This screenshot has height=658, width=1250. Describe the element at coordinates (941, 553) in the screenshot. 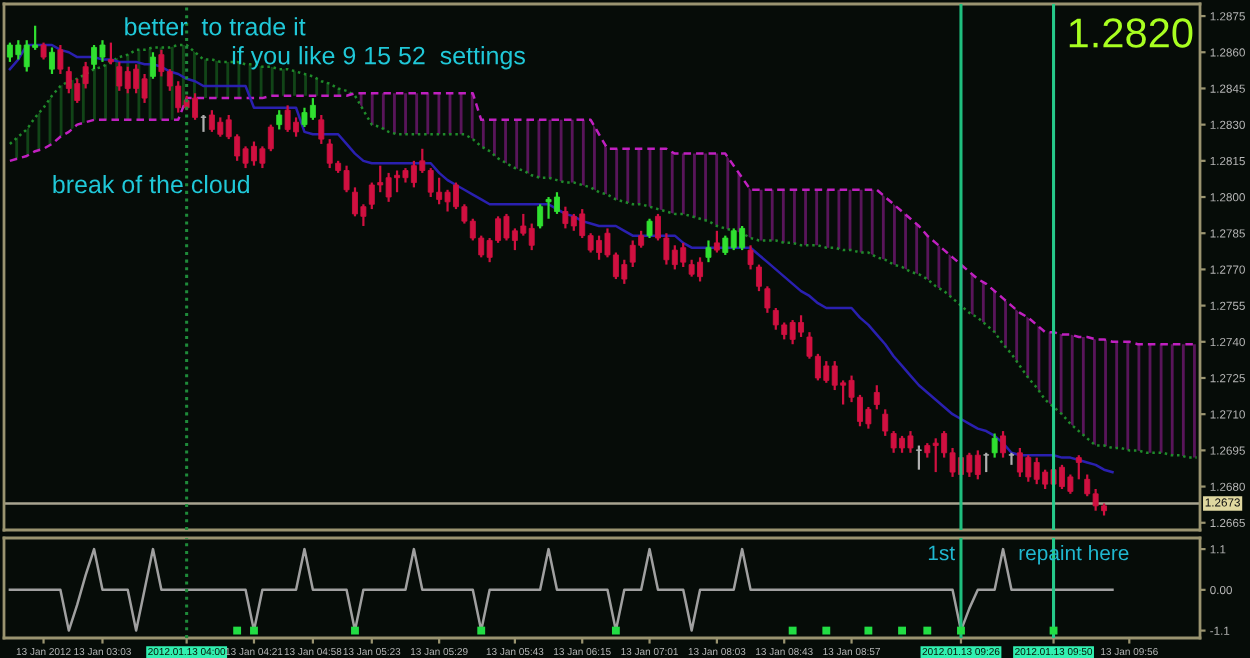

I see `annotation: 1st` at that location.